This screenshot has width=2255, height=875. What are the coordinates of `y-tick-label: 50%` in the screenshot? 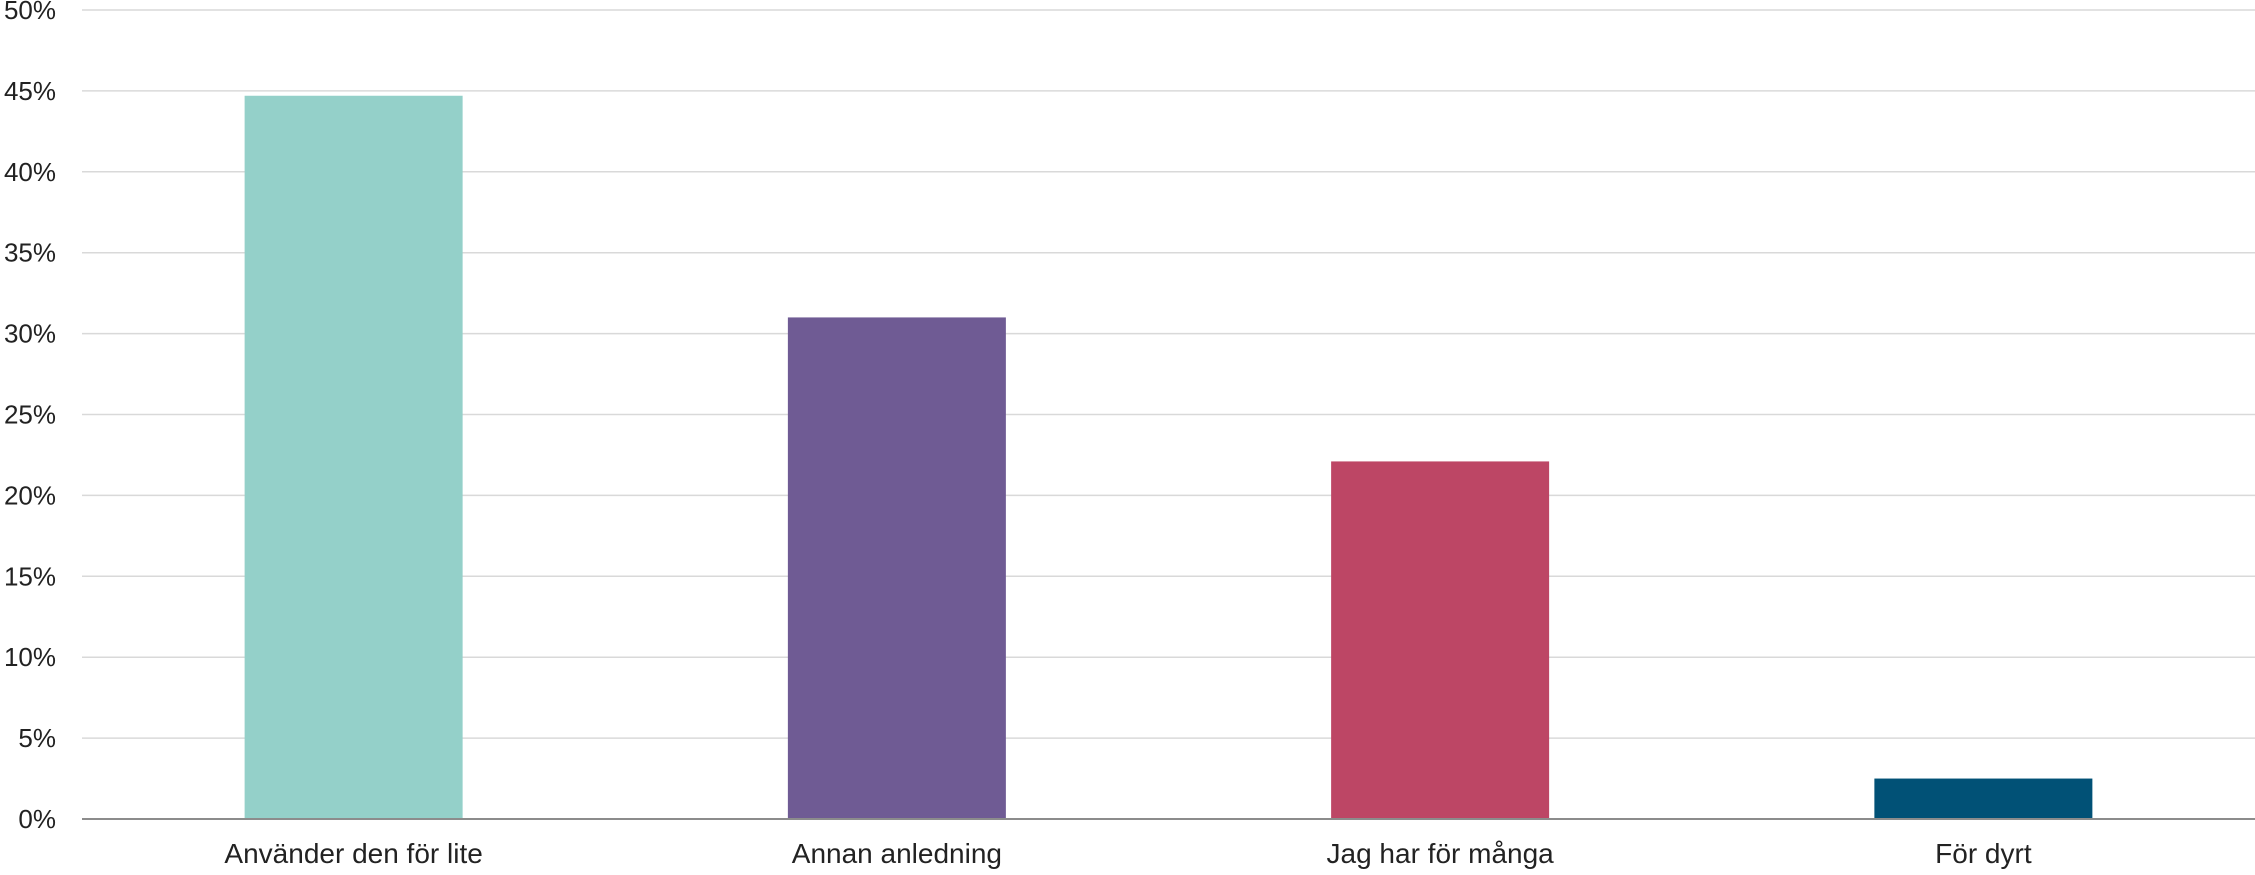 It's located at (30, 12).